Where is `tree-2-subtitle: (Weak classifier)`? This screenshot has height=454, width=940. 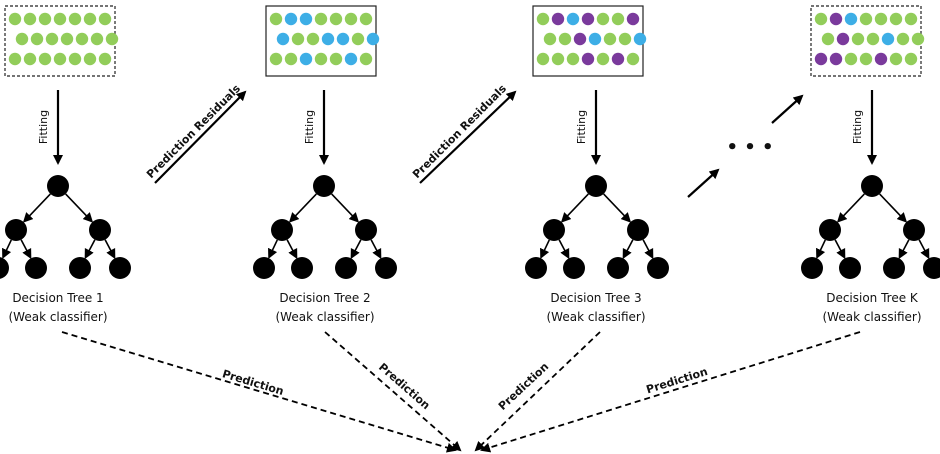
tree-2-subtitle: (Weak classifier) is located at coordinates (324, 317).